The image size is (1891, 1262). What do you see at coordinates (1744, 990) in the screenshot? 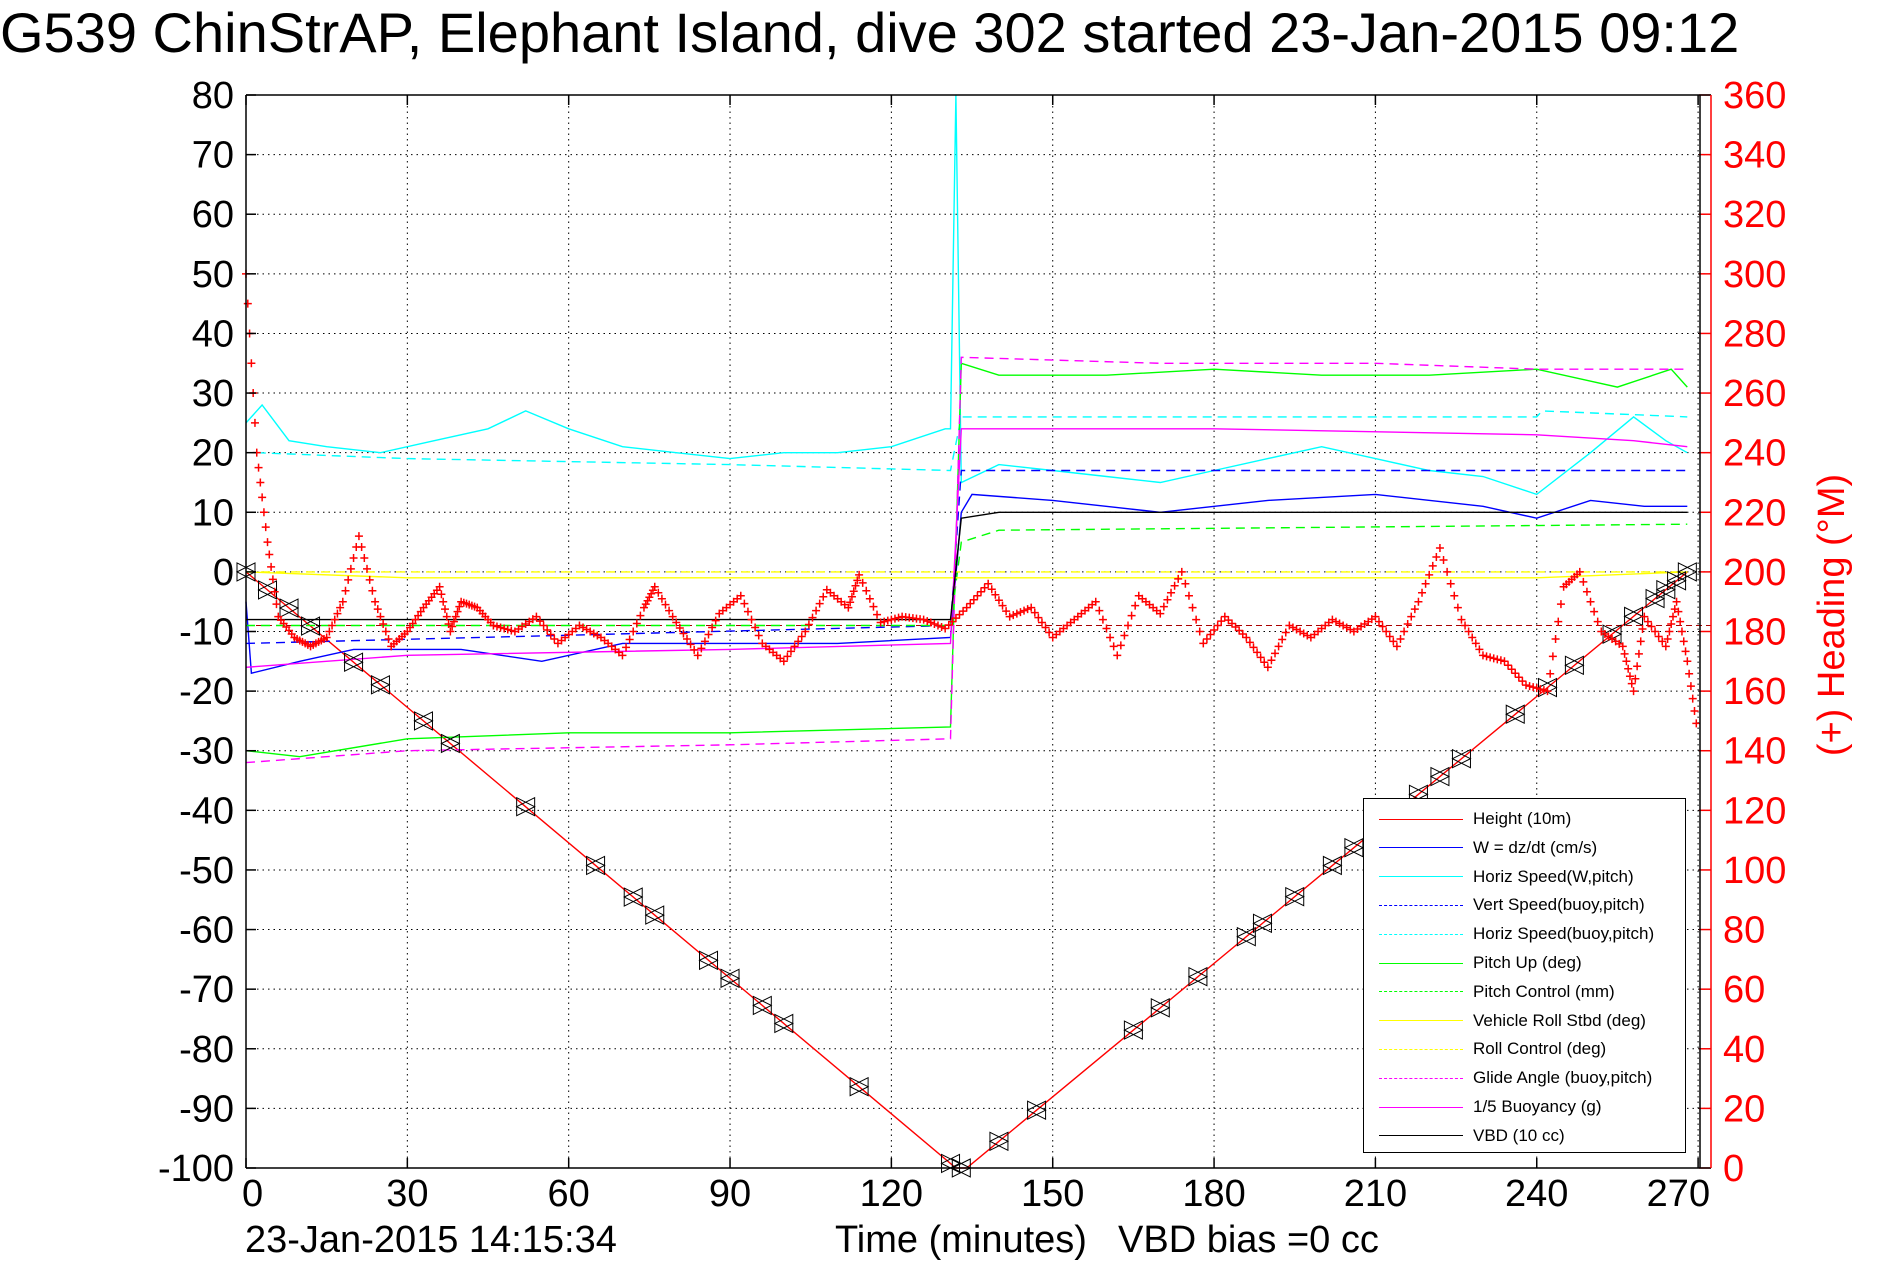
I see `y-right-tick-label: 60` at bounding box center [1744, 990].